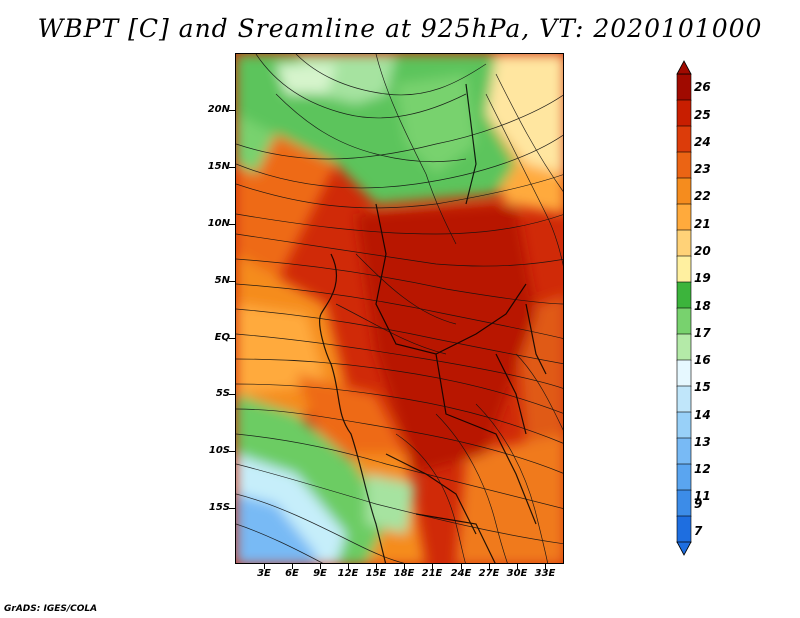  Describe the element at coordinates (702, 306) in the screenshot. I see `colorbar-label: 18` at that location.